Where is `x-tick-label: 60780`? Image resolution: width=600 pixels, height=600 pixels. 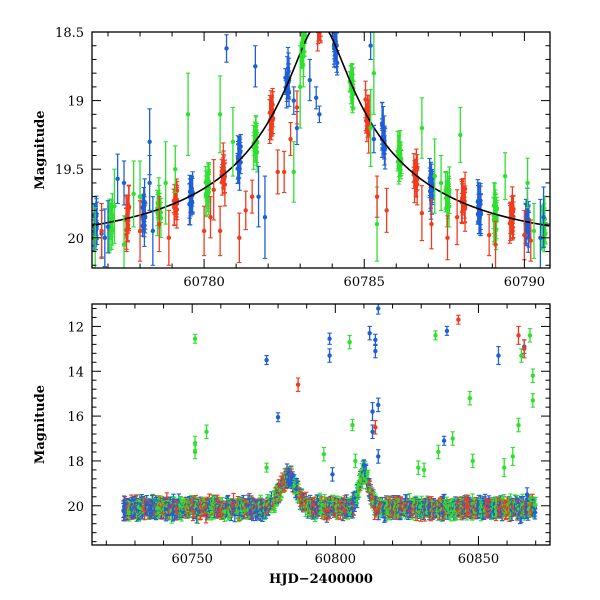 x-tick-label: 60780 is located at coordinates (203, 282).